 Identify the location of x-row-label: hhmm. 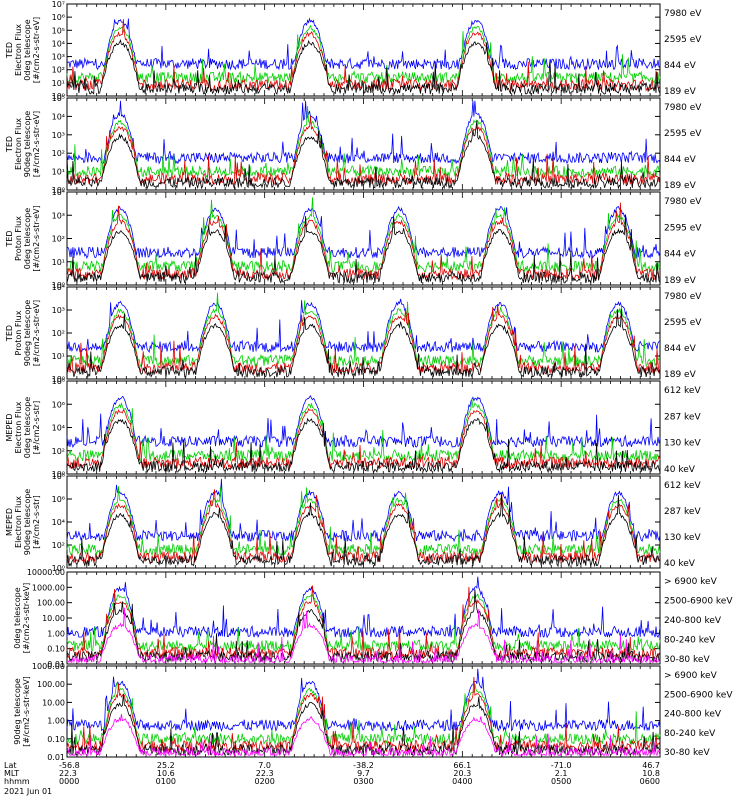
(17, 781).